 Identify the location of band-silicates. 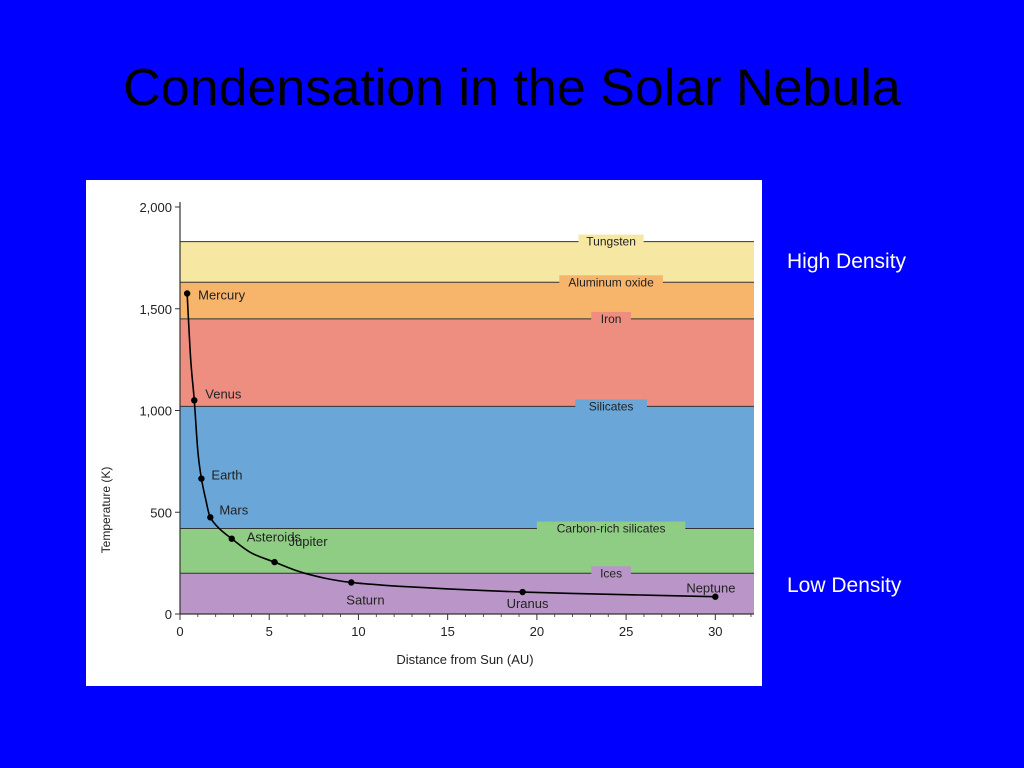
(467, 467).